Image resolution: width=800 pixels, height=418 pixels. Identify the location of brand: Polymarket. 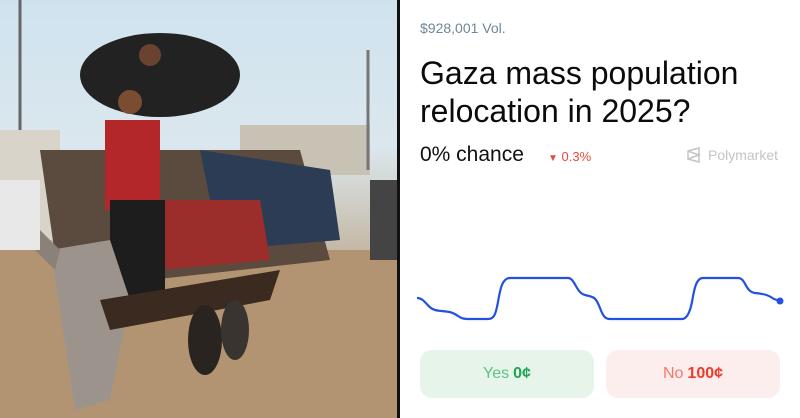
(732, 155).